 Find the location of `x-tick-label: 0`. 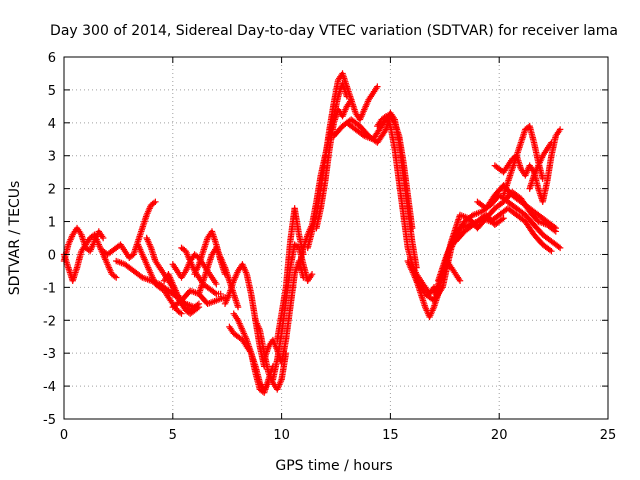

x-tick-label: 0 is located at coordinates (64, 435).